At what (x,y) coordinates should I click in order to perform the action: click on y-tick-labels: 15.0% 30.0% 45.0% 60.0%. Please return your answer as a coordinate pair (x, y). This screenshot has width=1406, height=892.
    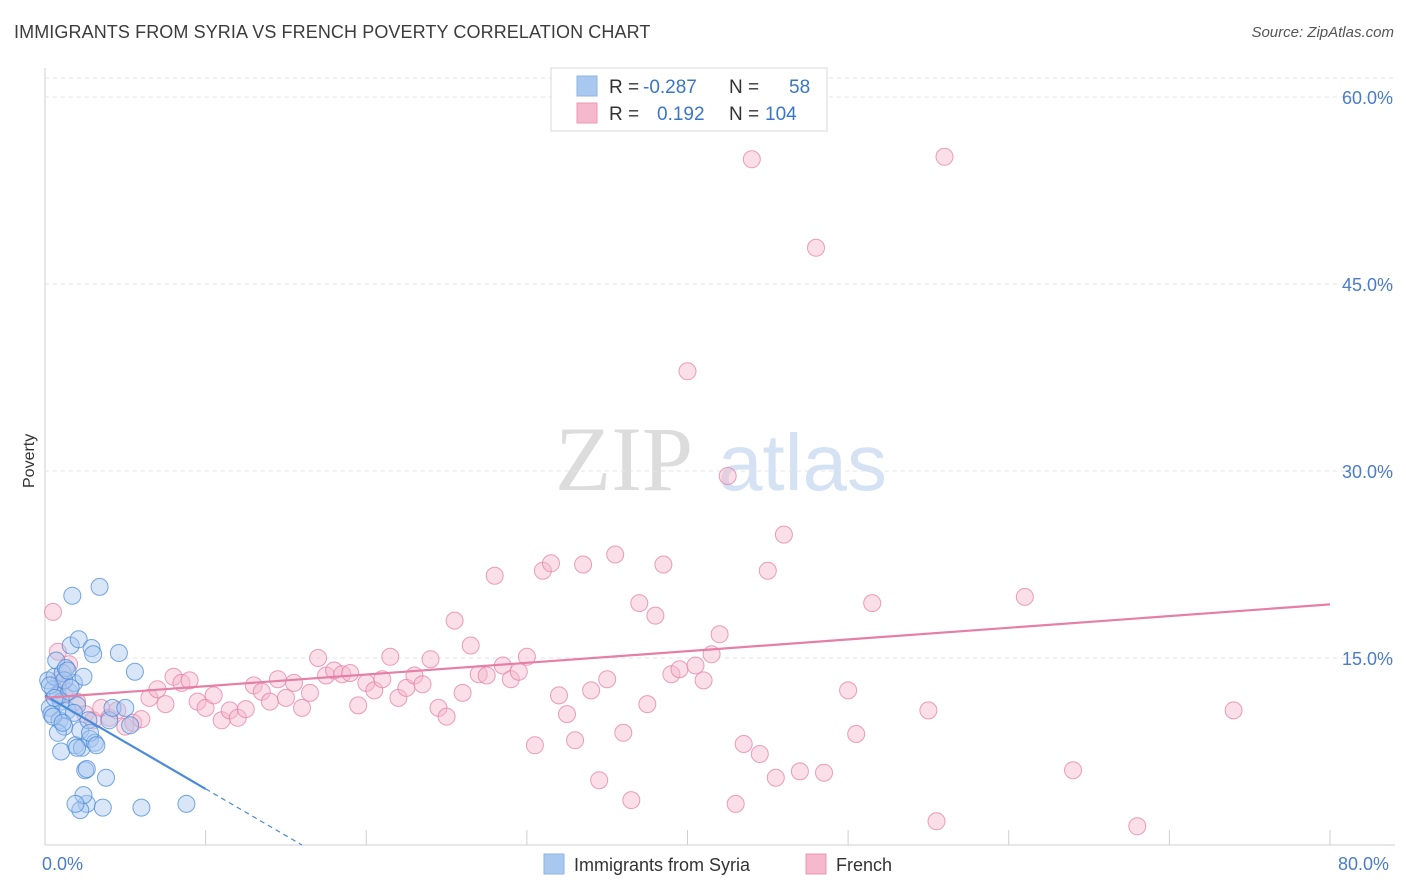
    Looking at the image, I should click on (1367, 378).